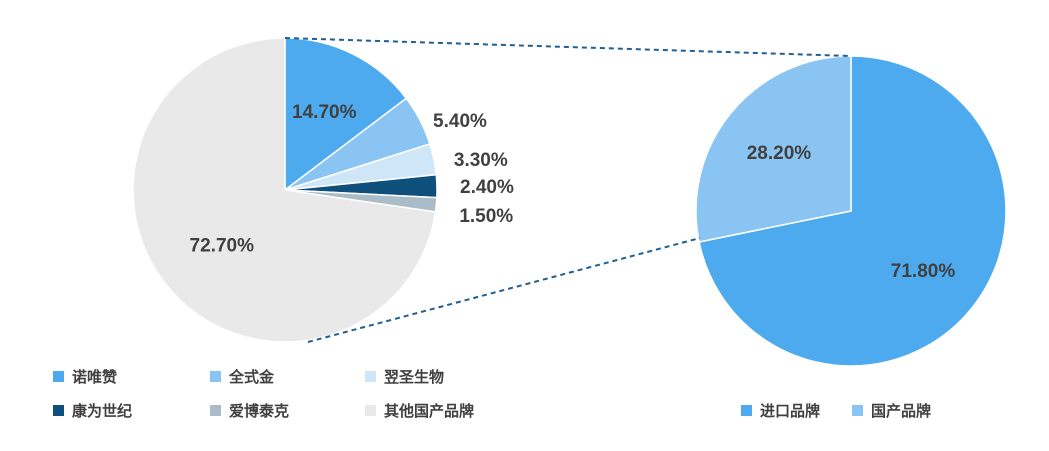 The height and width of the screenshot is (451, 1049). I want to click on left-pie-legend-item-4: 康为世纪, so click(92, 410).